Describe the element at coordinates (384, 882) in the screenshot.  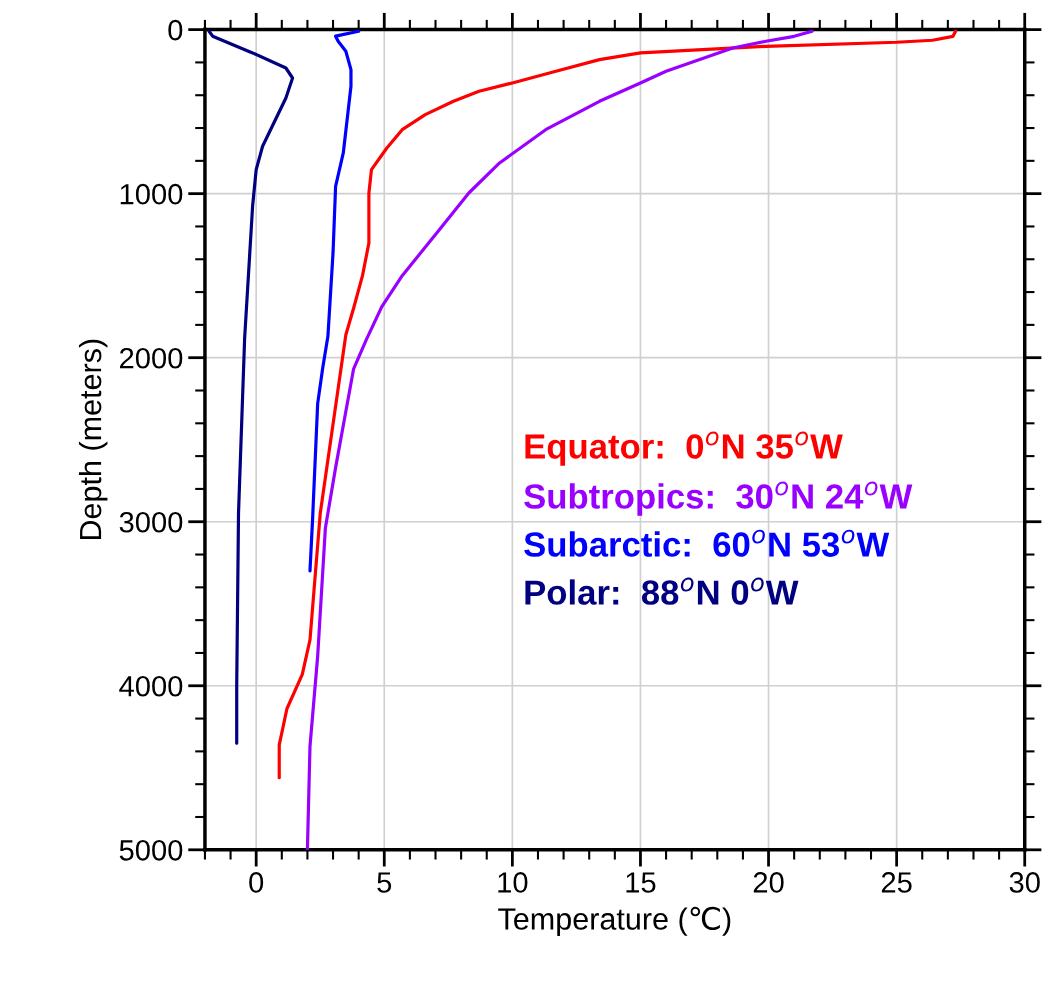
I see `x-tick-label: 5` at that location.